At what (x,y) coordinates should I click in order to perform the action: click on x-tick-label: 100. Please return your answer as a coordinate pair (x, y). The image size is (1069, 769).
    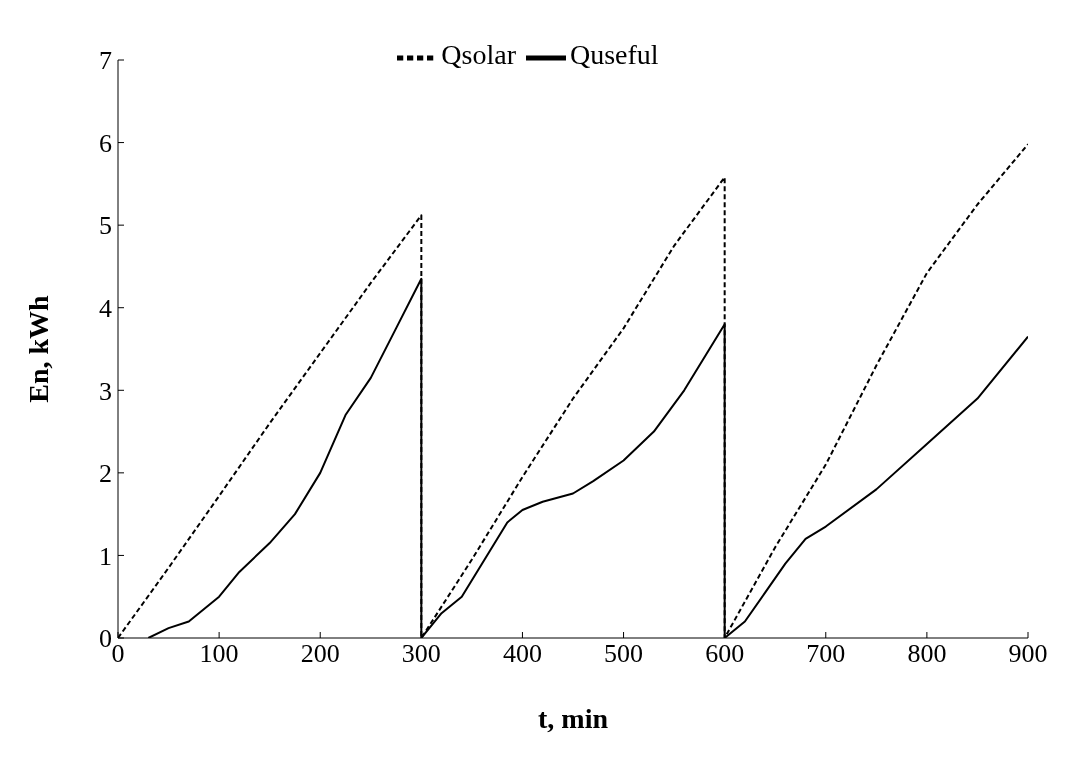
    Looking at the image, I should click on (219, 654).